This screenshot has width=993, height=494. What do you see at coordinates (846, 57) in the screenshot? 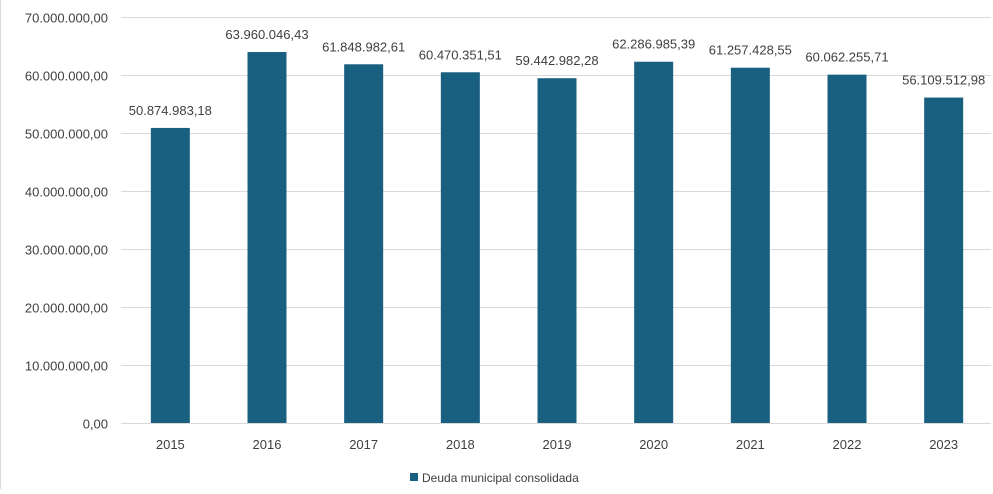
I see `data-label: 60.062.255,71` at bounding box center [846, 57].